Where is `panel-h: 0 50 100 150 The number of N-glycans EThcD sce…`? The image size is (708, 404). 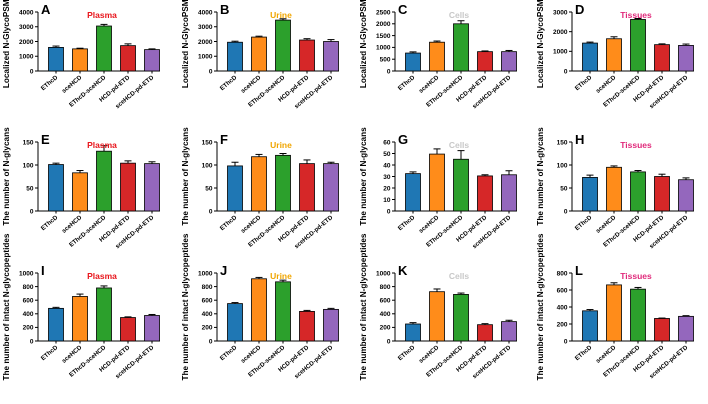 panel-h: 0 50 100 150 The number of N-glycans EThcD sce… is located at coordinates (615, 188).